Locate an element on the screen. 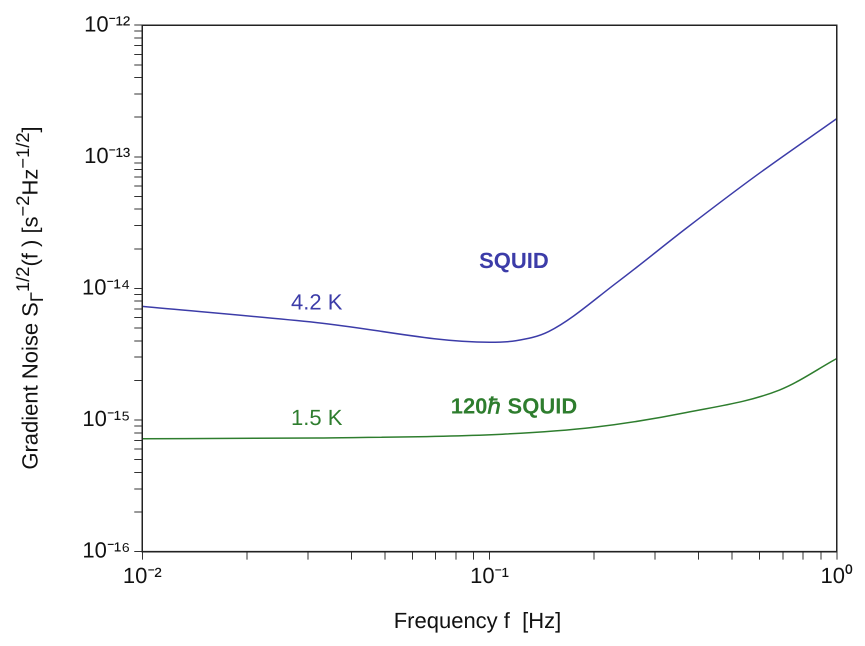 Image resolution: width=865 pixels, height=646 pixels. x-tick-label: 10⁰ is located at coordinates (837, 575).